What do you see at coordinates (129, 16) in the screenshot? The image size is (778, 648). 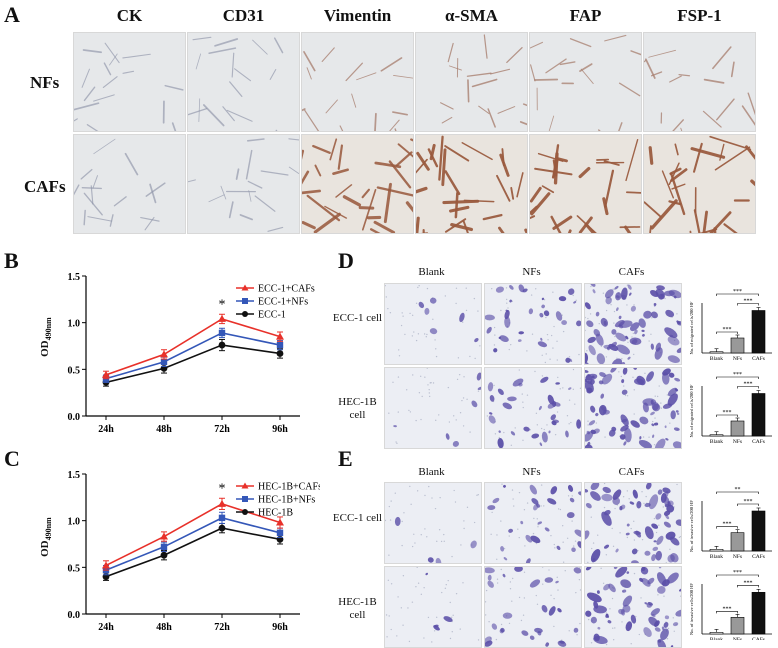 I see `column-header: CK` at bounding box center [129, 16].